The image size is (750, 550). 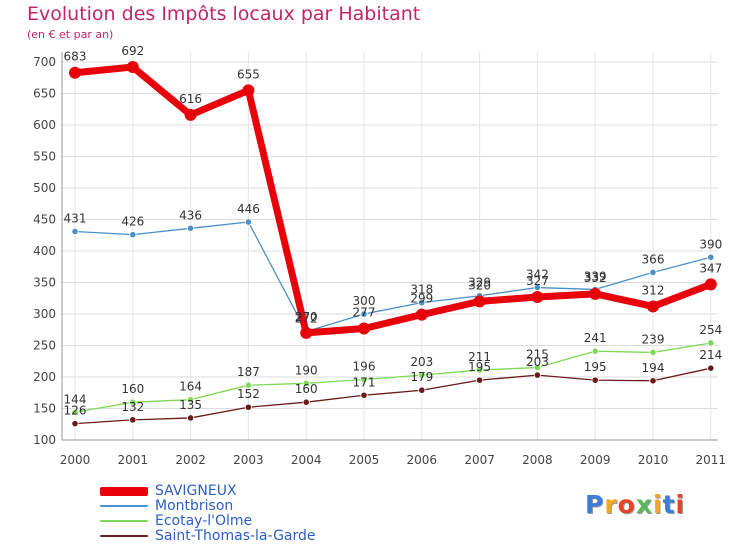 What do you see at coordinates (306, 389) in the screenshot?
I see `data-label-saint-thomas-la-garde: 160` at bounding box center [306, 389].